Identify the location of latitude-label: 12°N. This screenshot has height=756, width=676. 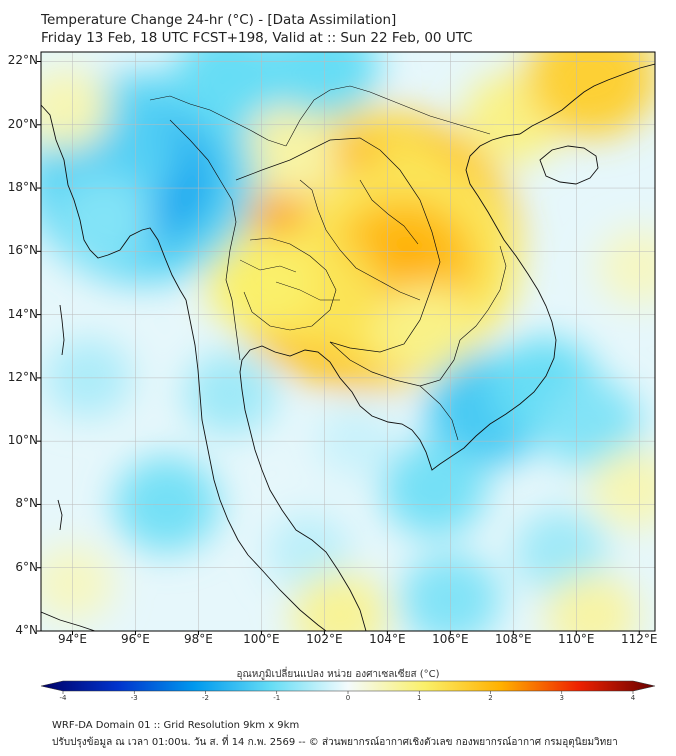
(22, 376).